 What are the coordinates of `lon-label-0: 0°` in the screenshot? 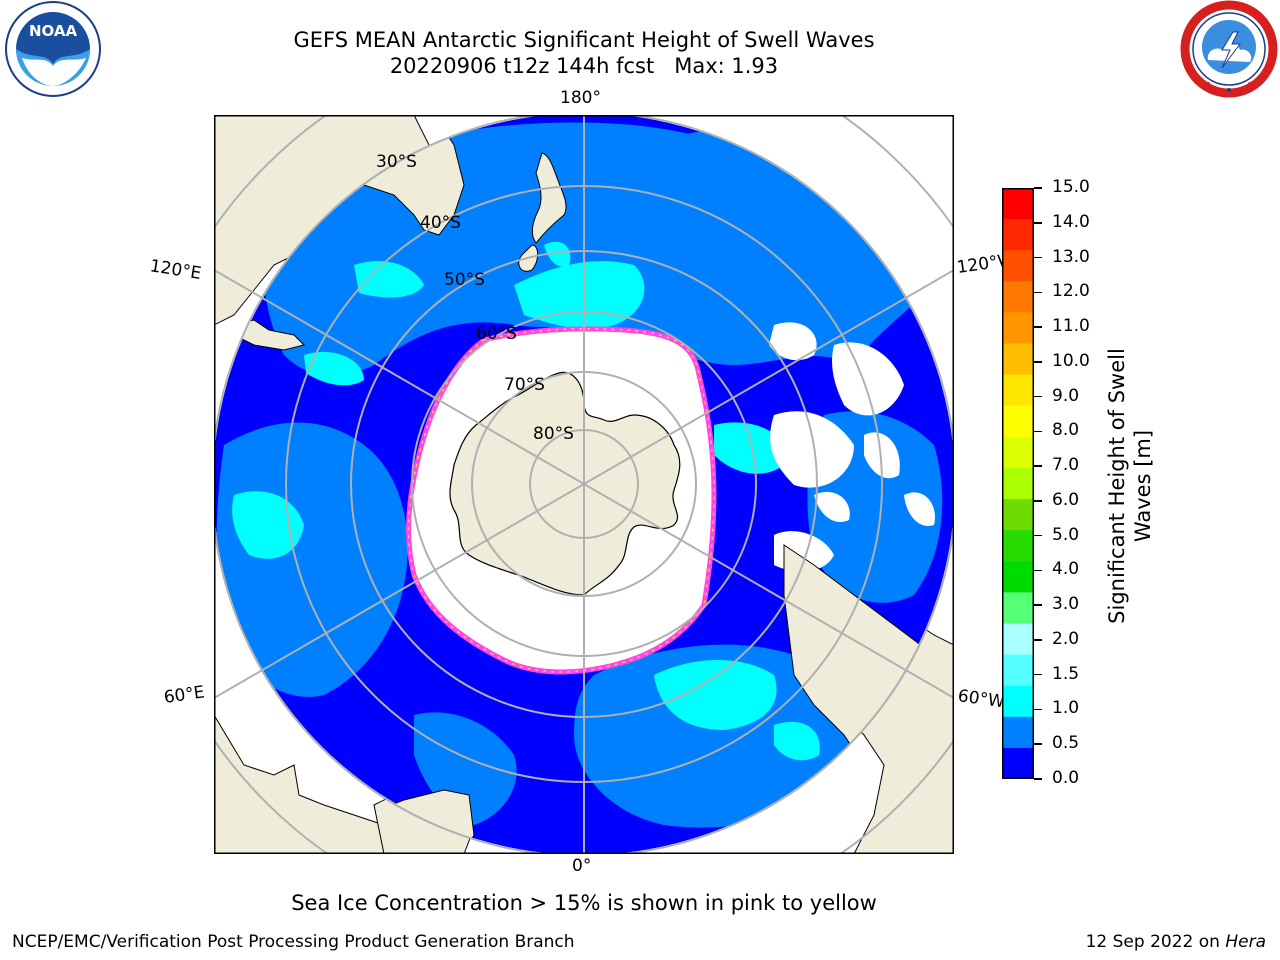 It's located at (582, 866).